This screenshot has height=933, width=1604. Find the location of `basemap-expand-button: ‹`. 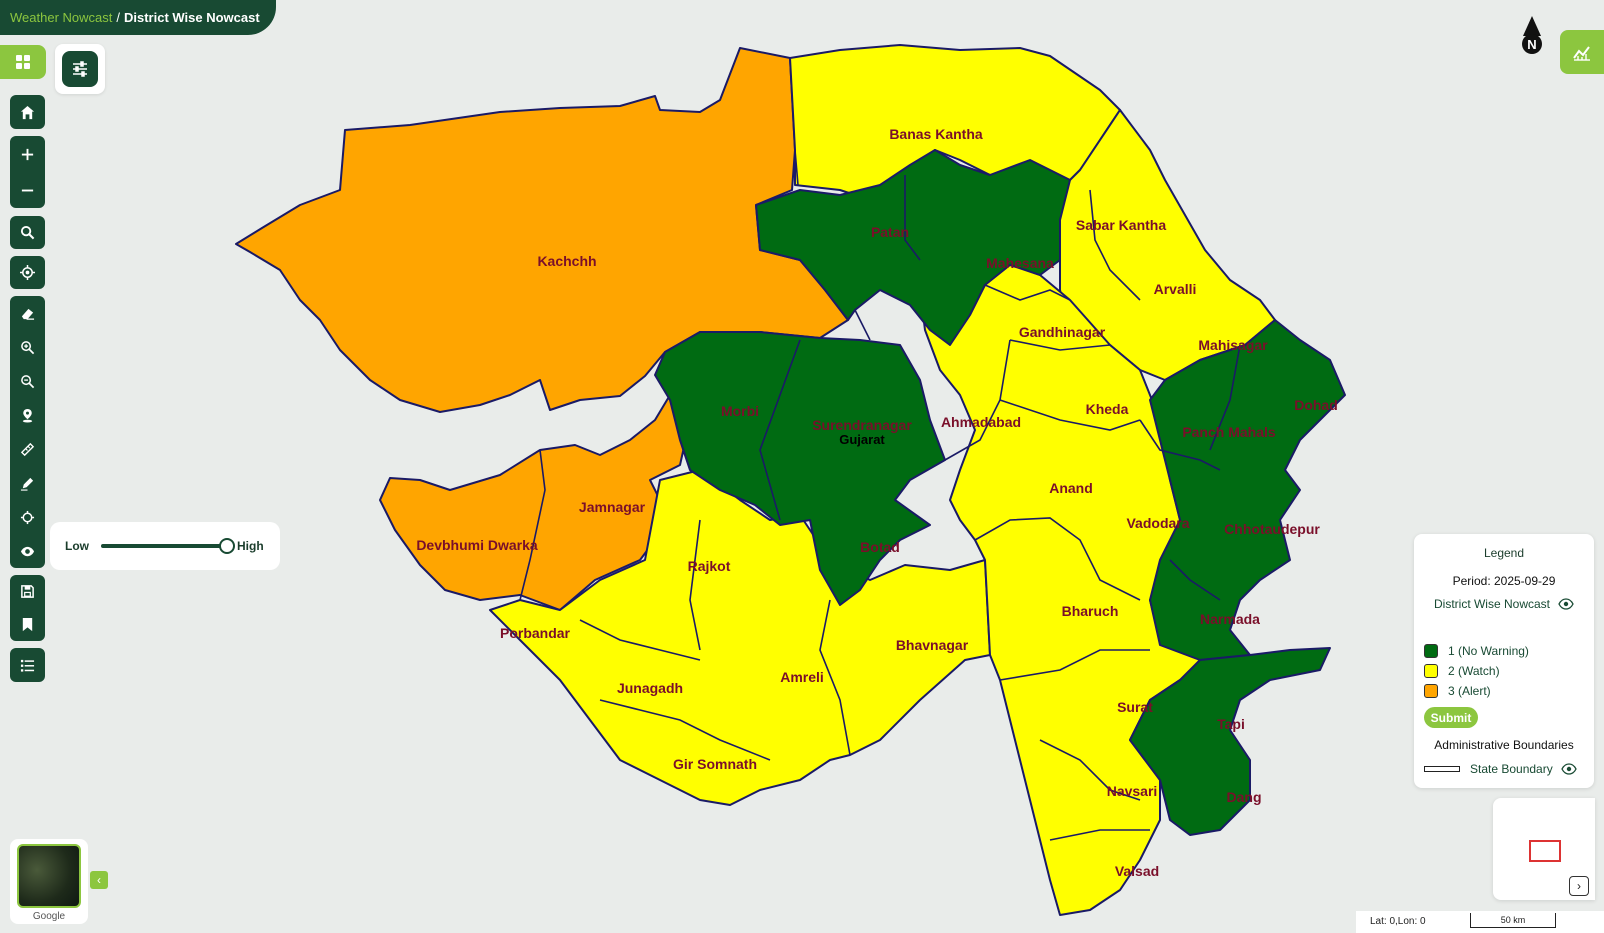

basemap-expand-button: ‹ is located at coordinates (99, 880).